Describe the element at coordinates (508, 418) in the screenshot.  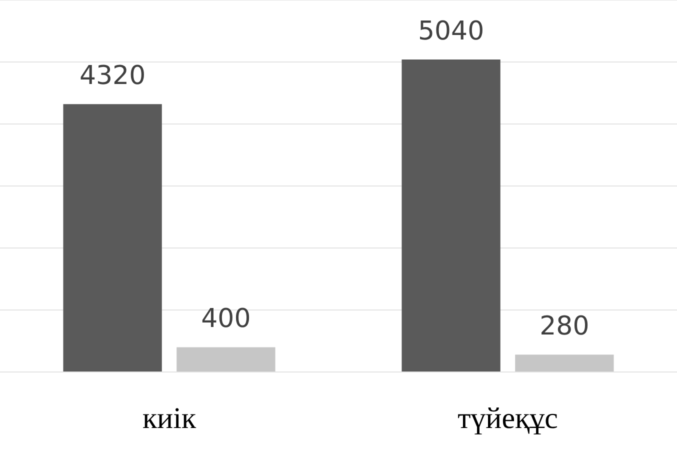
I see `x-tick-label: түйеқұс` at that location.